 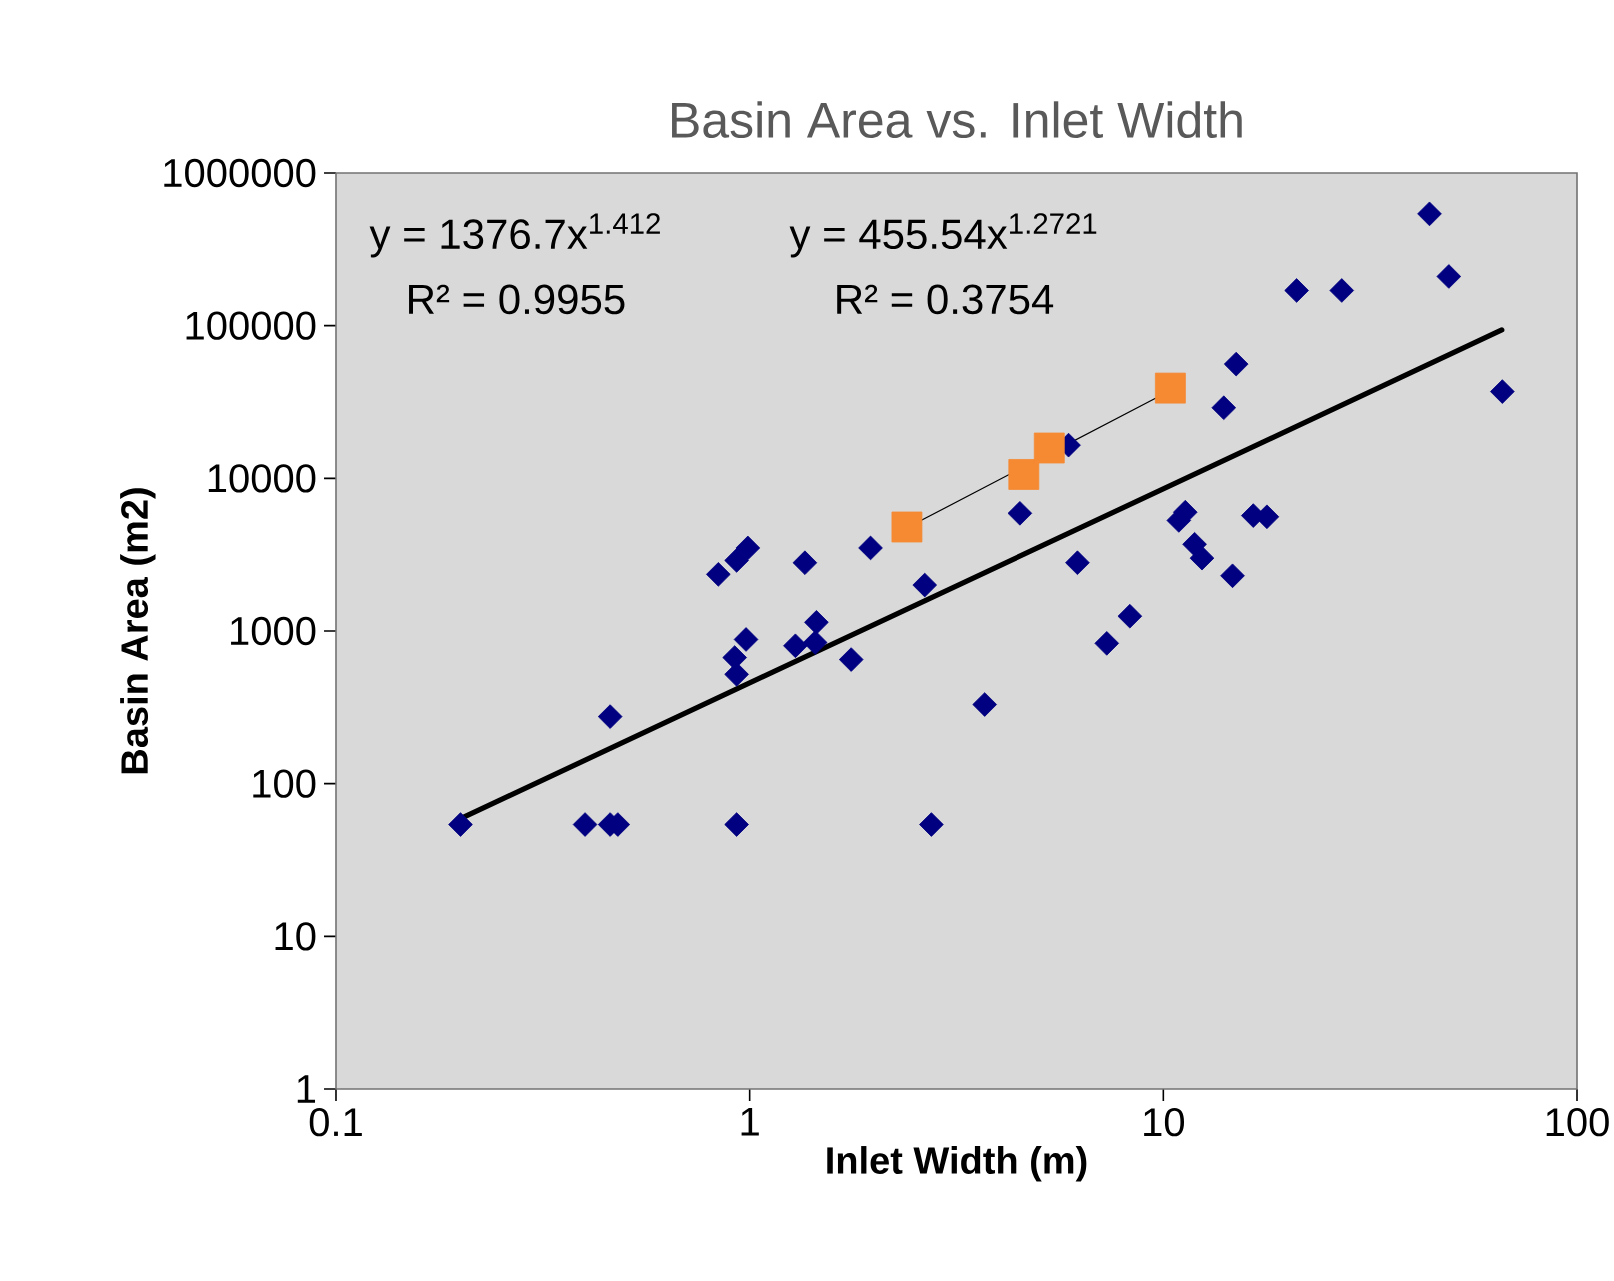 I want to click on x-tick-label: 1, so click(x=750, y=1121).